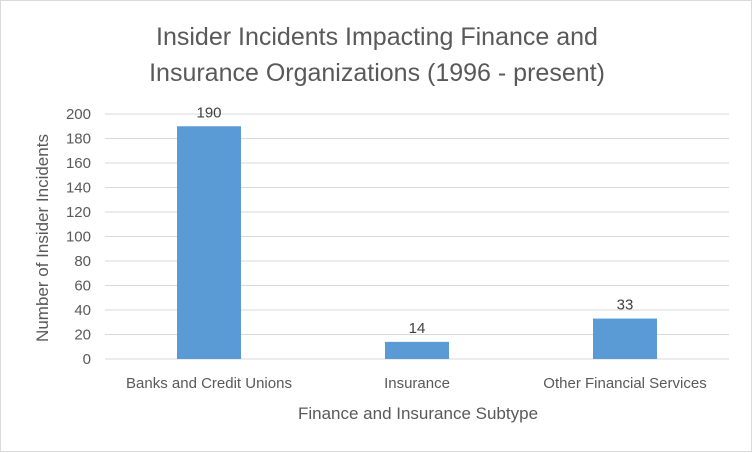  What do you see at coordinates (78, 188) in the screenshot?
I see `y-tick-label: 140` at bounding box center [78, 188].